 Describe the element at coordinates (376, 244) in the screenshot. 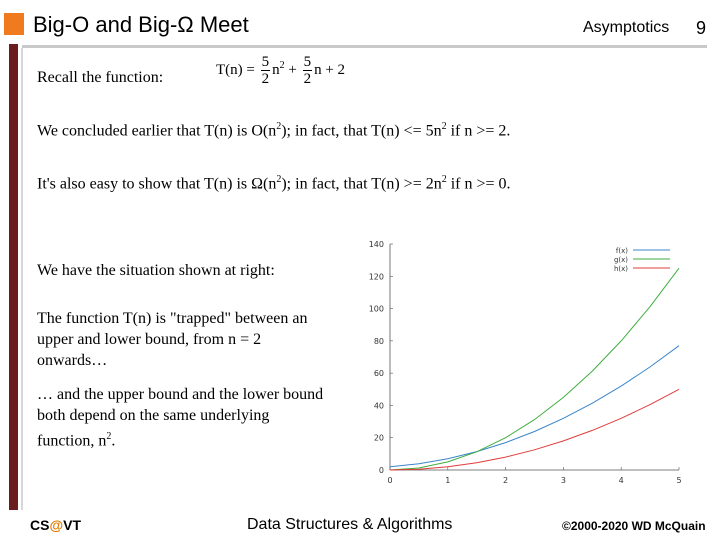

I see `y-tick-label: 140` at that location.